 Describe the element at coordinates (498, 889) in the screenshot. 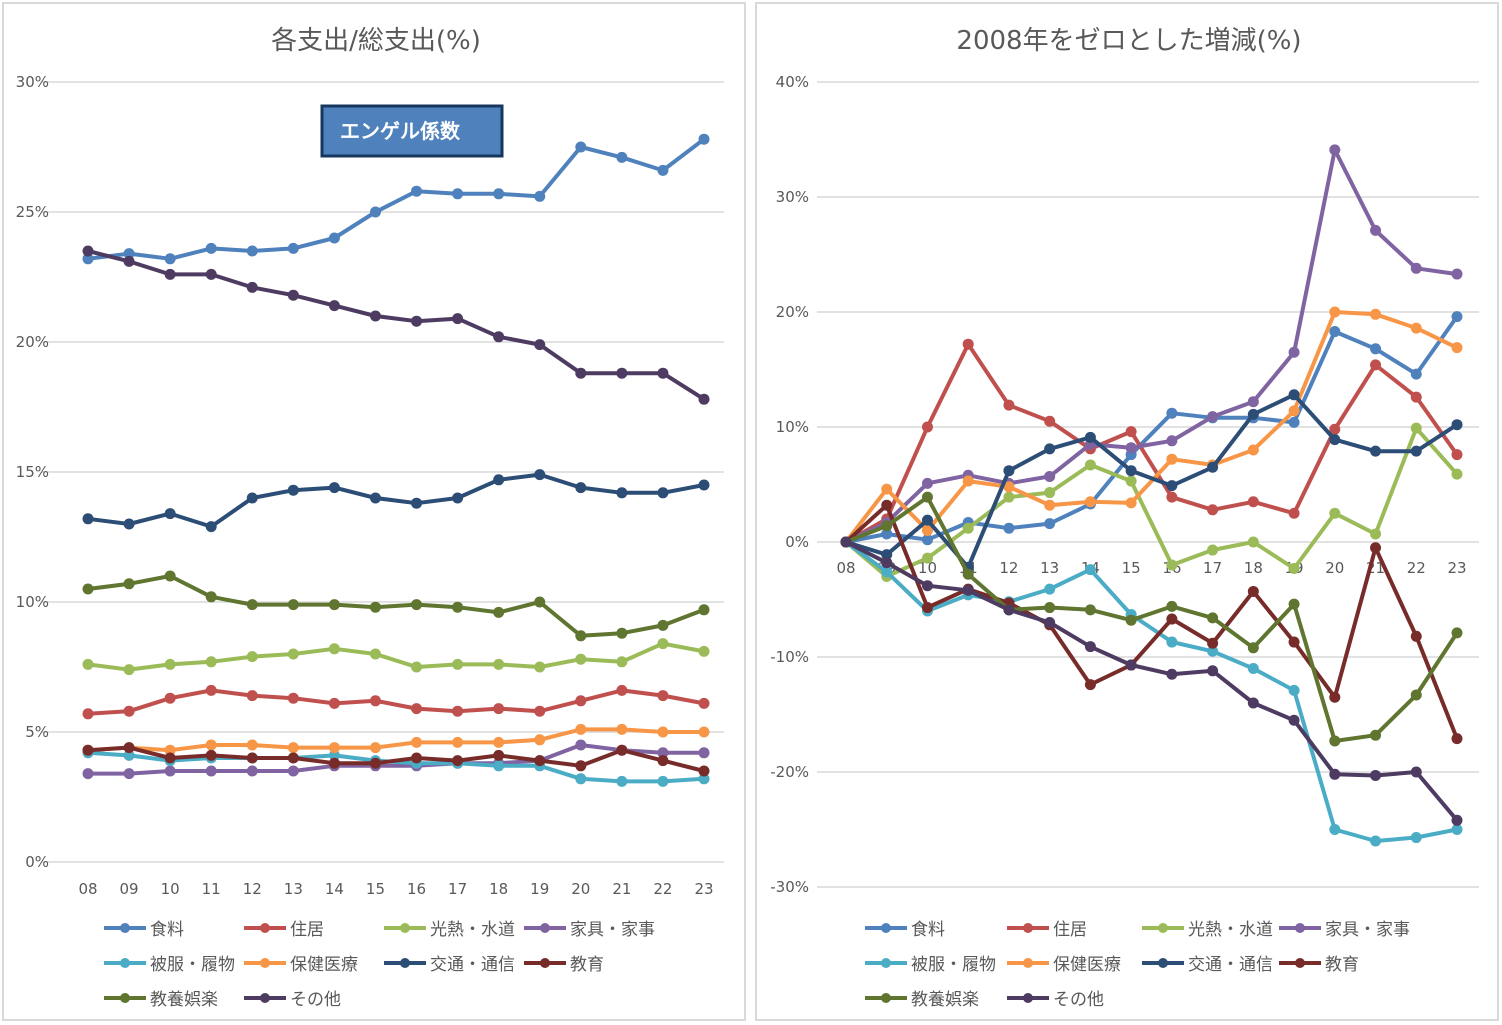

I see `x-tick-label: 18` at that location.